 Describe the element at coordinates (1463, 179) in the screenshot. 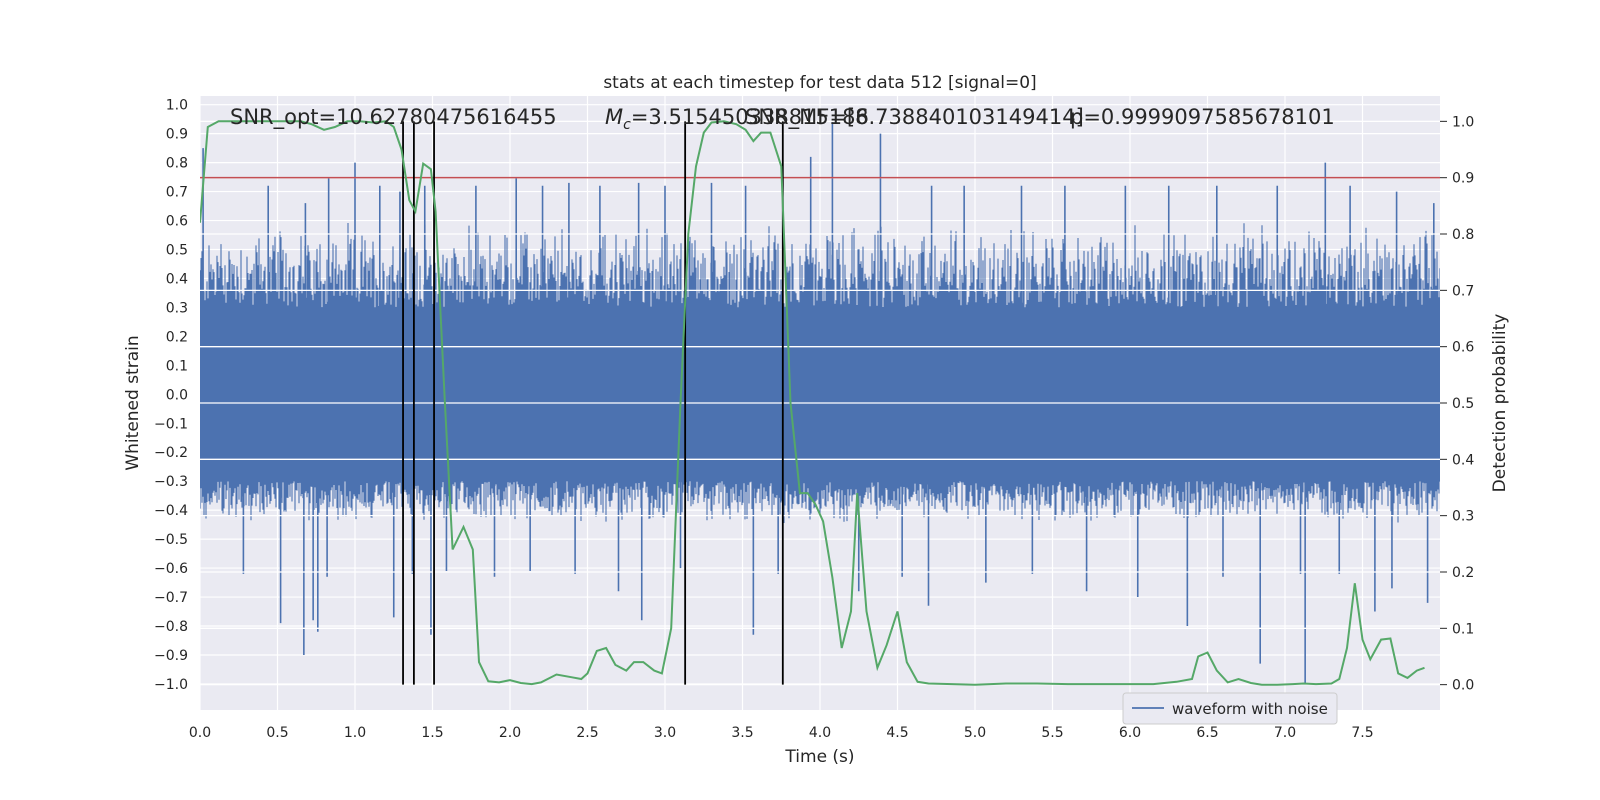

I see `y2-tick-label: 0.9` at that location.